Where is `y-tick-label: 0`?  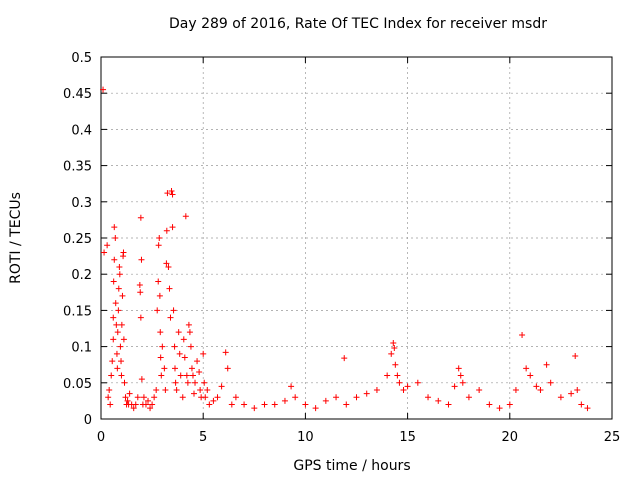 y-tick-label: 0 is located at coordinates (88, 420).